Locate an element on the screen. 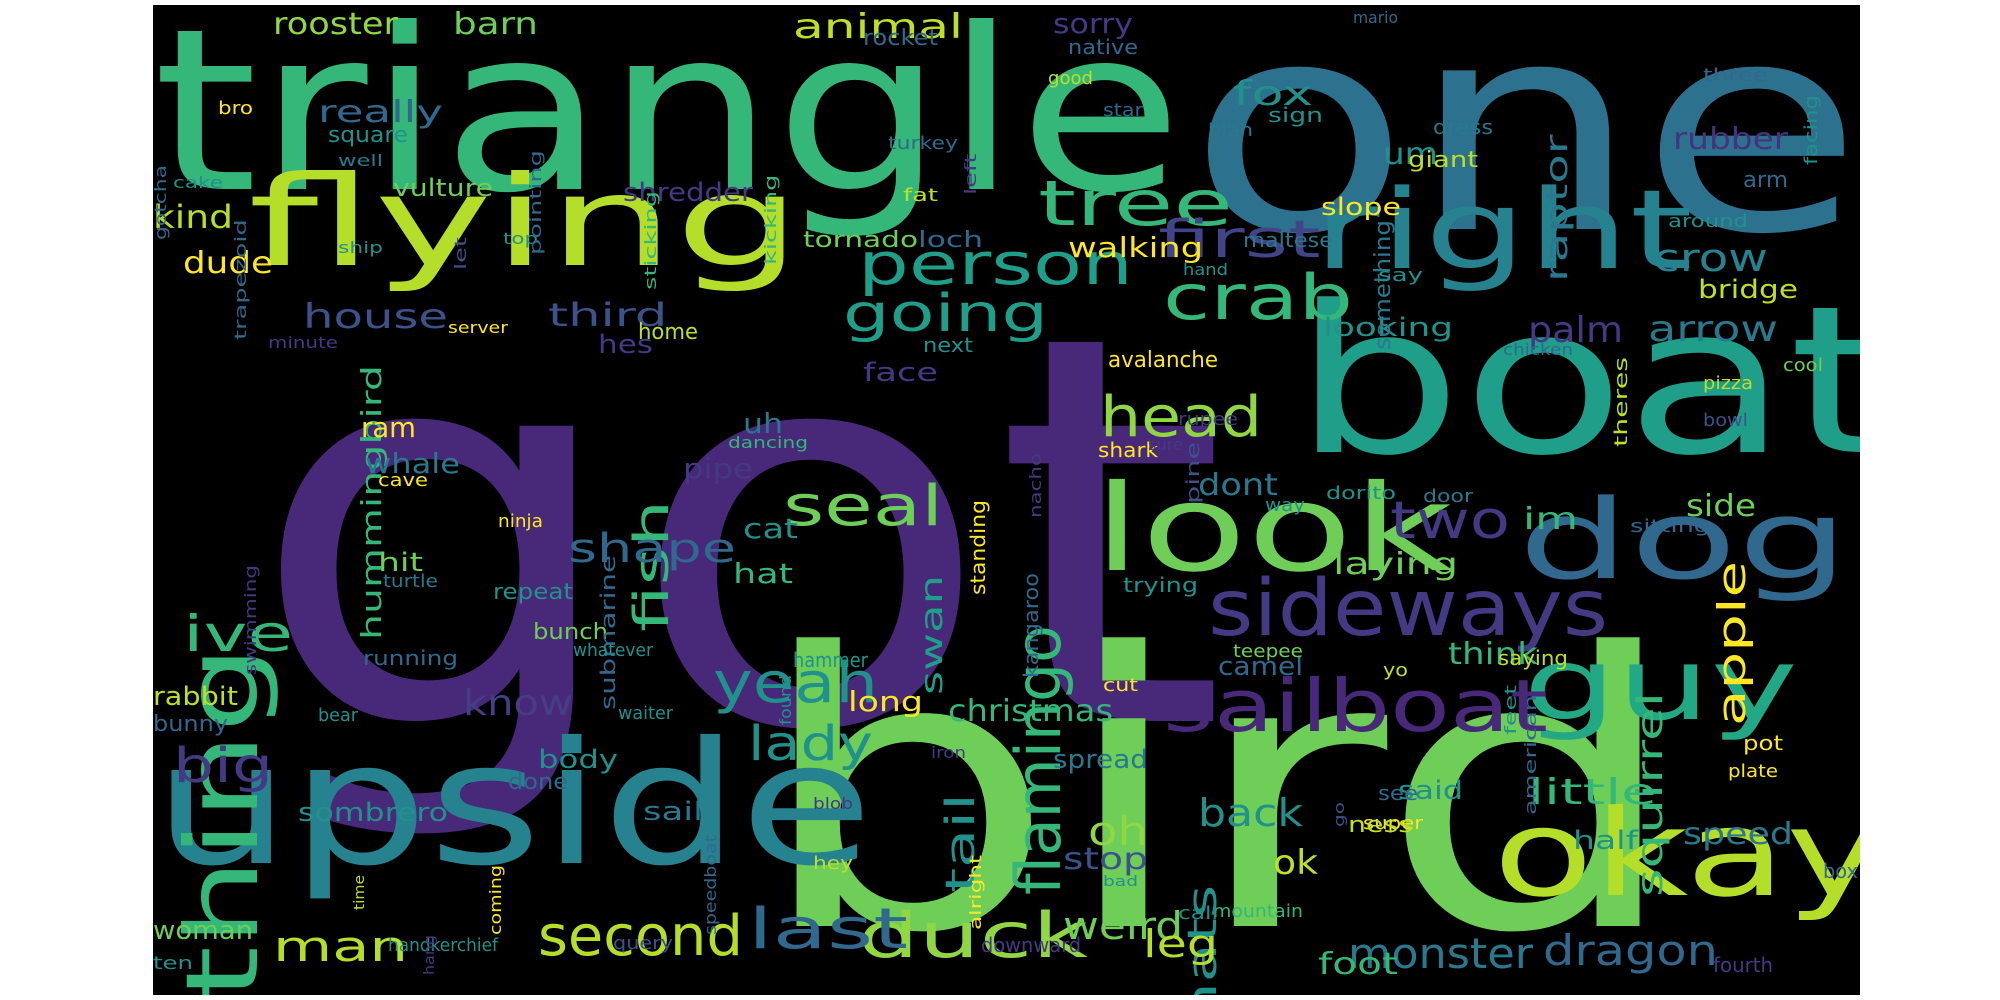  cloud-word: dog is located at coordinates (1684, 540).